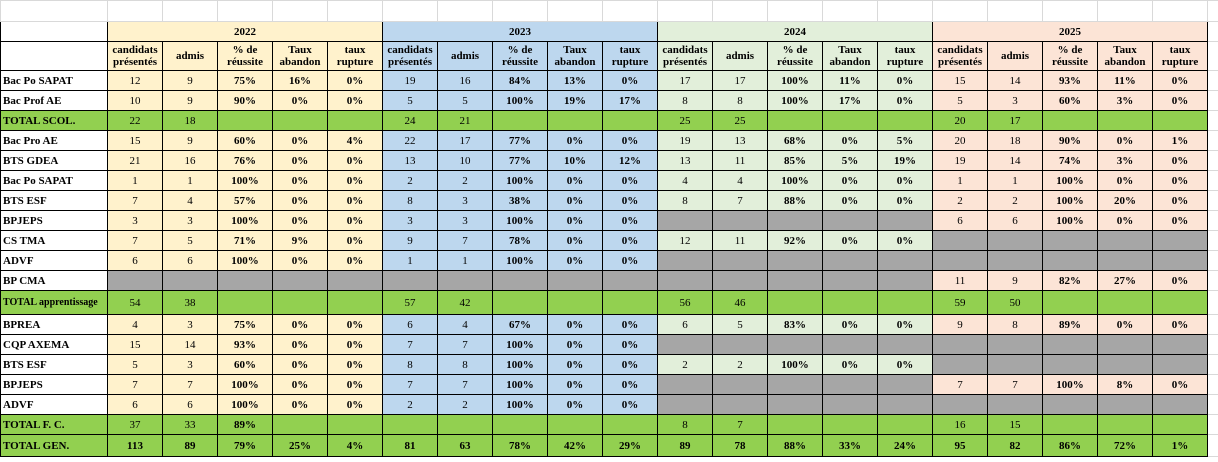 Image resolution: width=1218 pixels, height=462 pixels. I want to click on value-cell: 60%, so click(1070, 100).